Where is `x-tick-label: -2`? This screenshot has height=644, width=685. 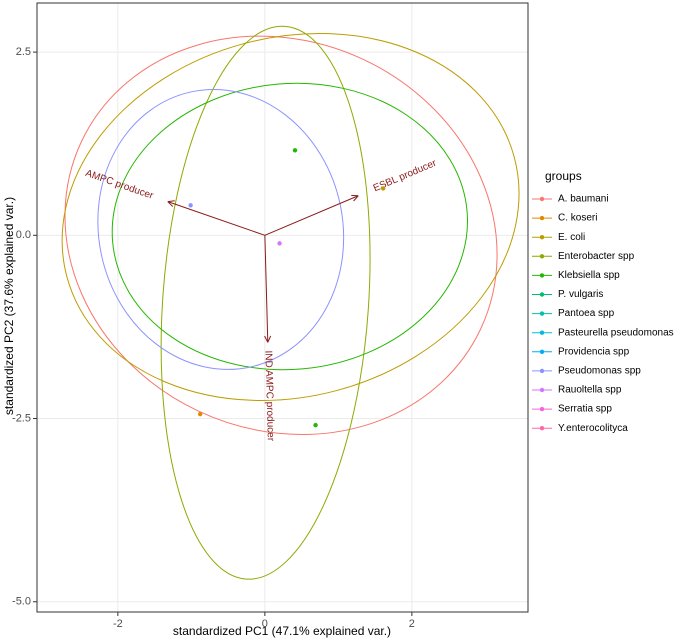 x-tick-label: -2 is located at coordinates (118, 624).